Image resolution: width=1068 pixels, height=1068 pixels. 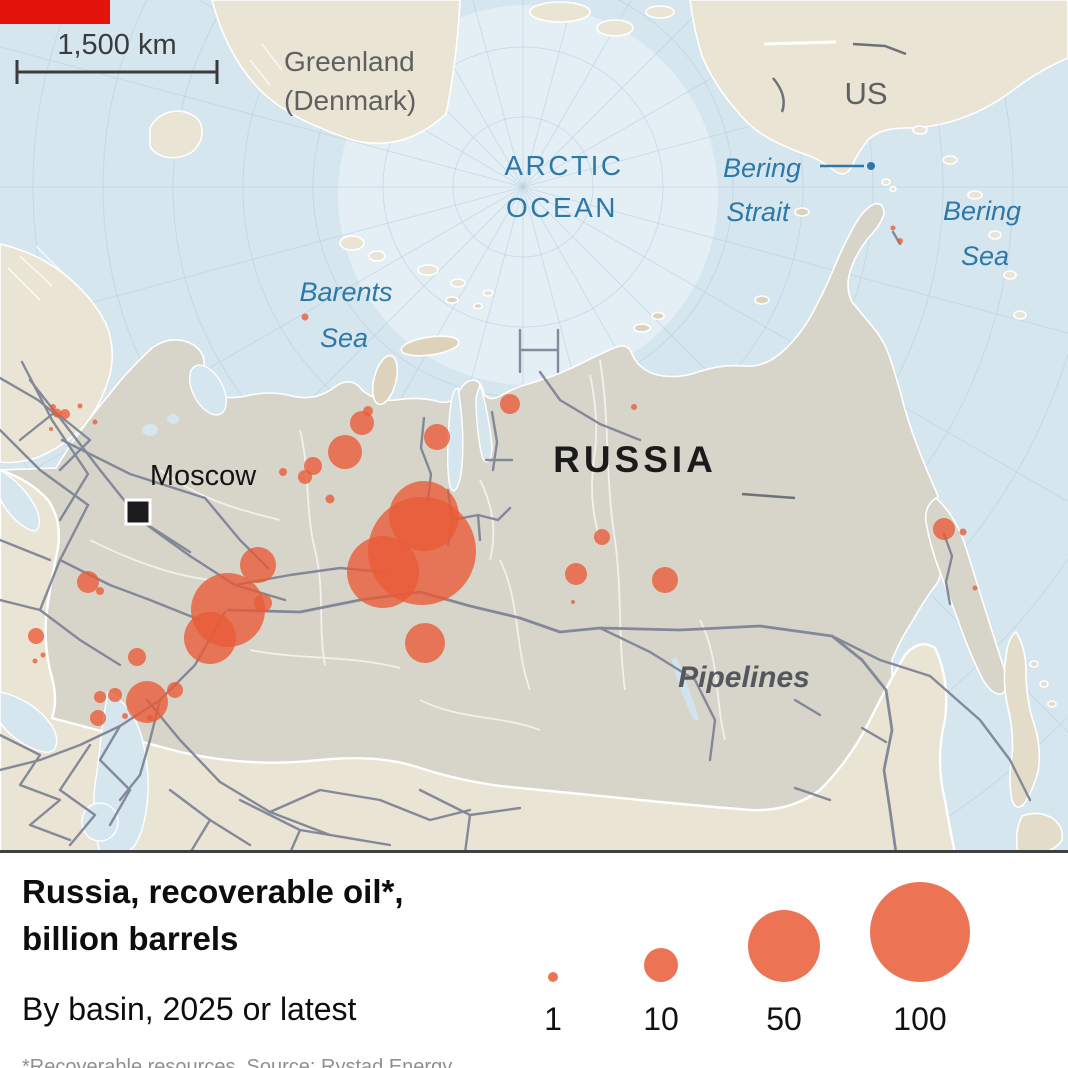 What do you see at coordinates (138, 512) in the screenshot?
I see `moscow-marker` at bounding box center [138, 512].